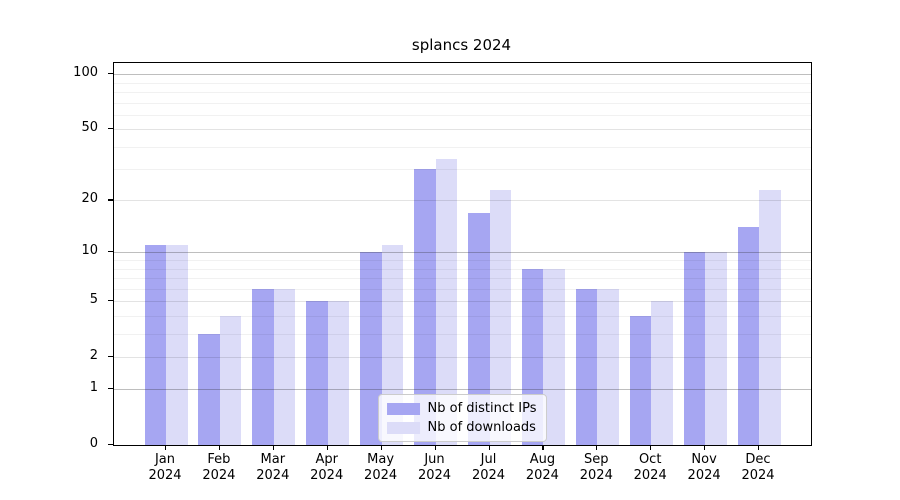  Describe the element at coordinates (608, 366) in the screenshot. I see `bar-sep-2024-downloads` at that location.